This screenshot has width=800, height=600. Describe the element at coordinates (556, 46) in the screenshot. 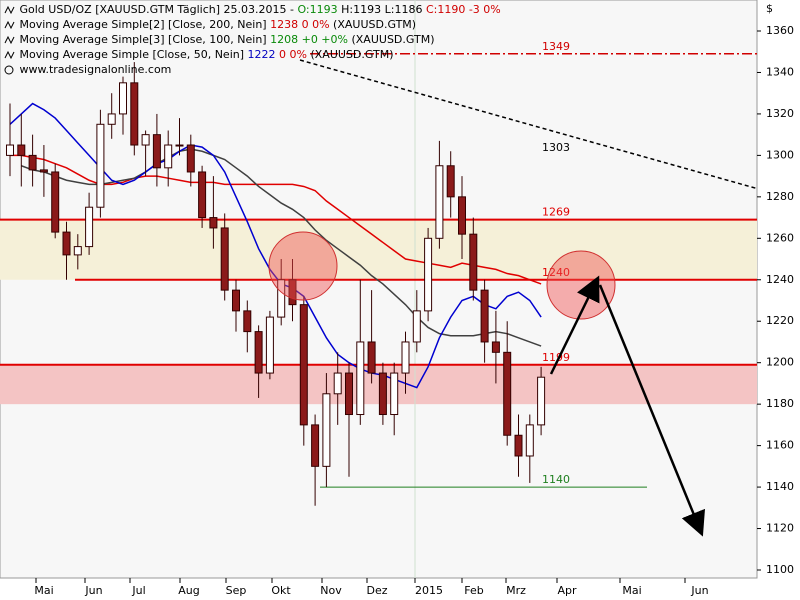

I see `level-label: 1349` at that location.